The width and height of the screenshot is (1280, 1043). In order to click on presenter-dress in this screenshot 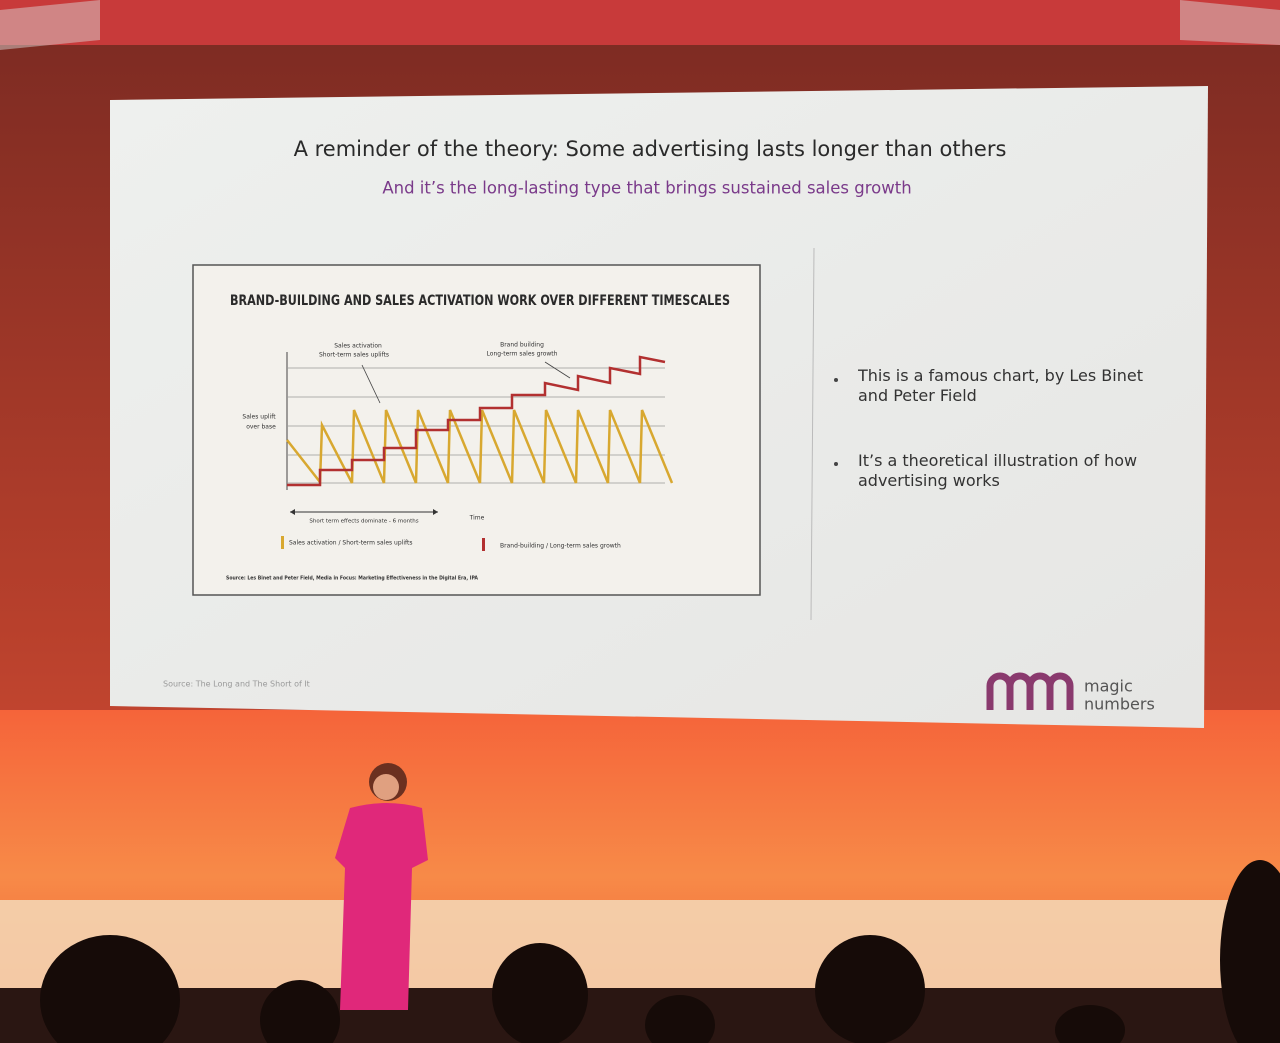, I will do `click(381, 906)`.